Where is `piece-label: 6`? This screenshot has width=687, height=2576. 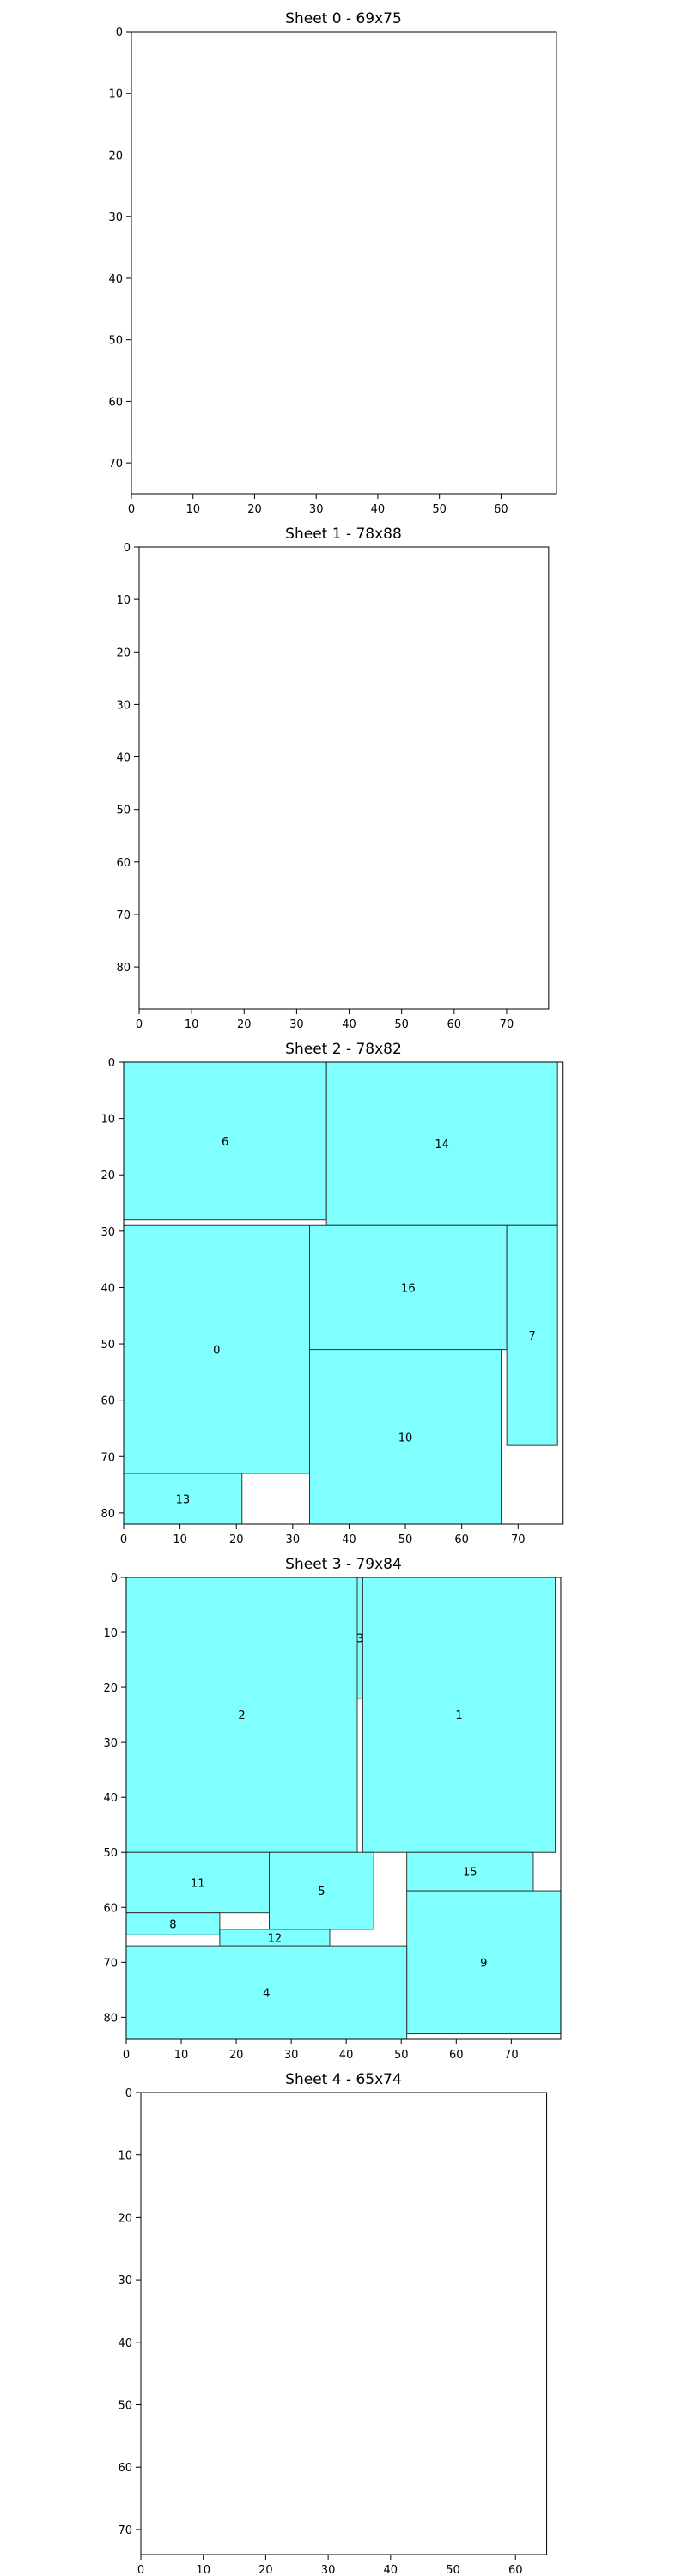
piece-label: 6 is located at coordinates (225, 1142).